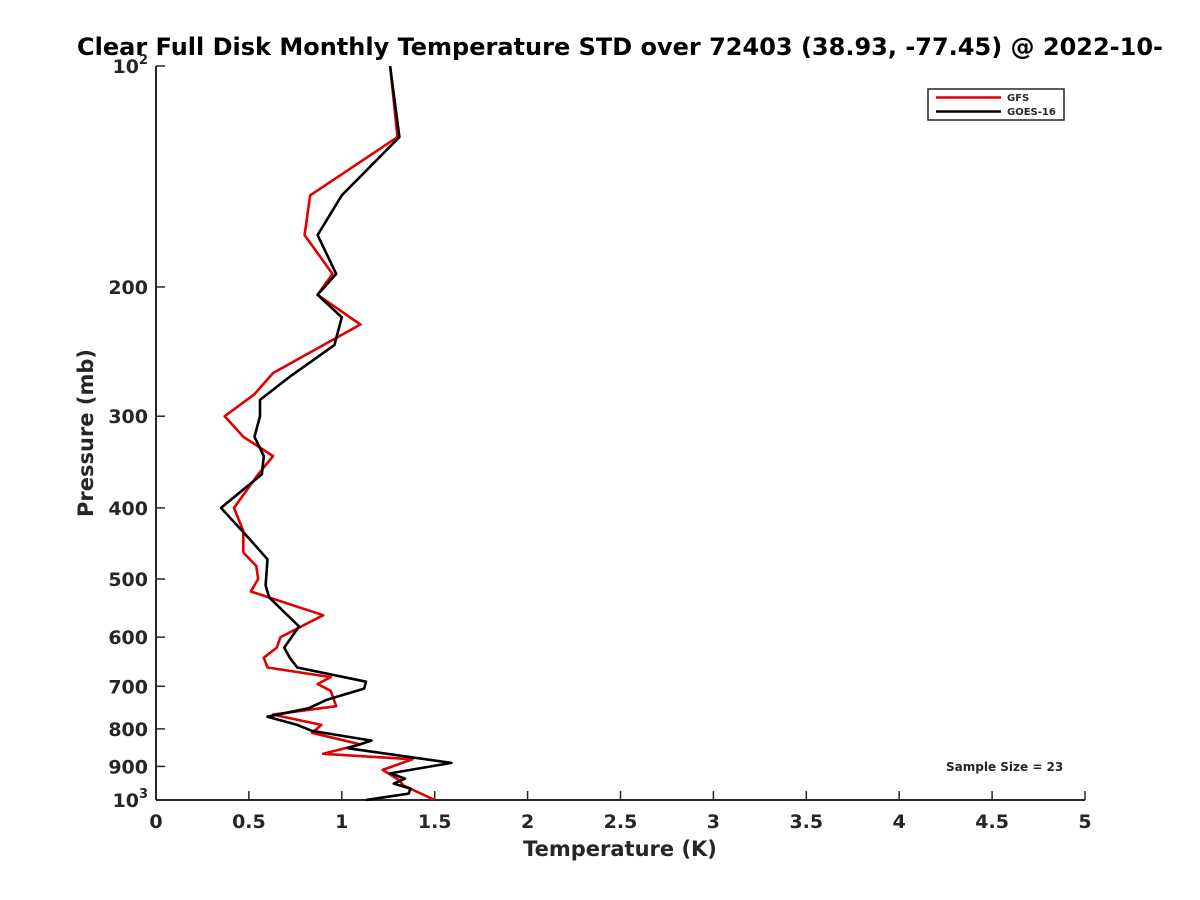  I want to click on x-tick-label: 4.5, so click(992, 822).